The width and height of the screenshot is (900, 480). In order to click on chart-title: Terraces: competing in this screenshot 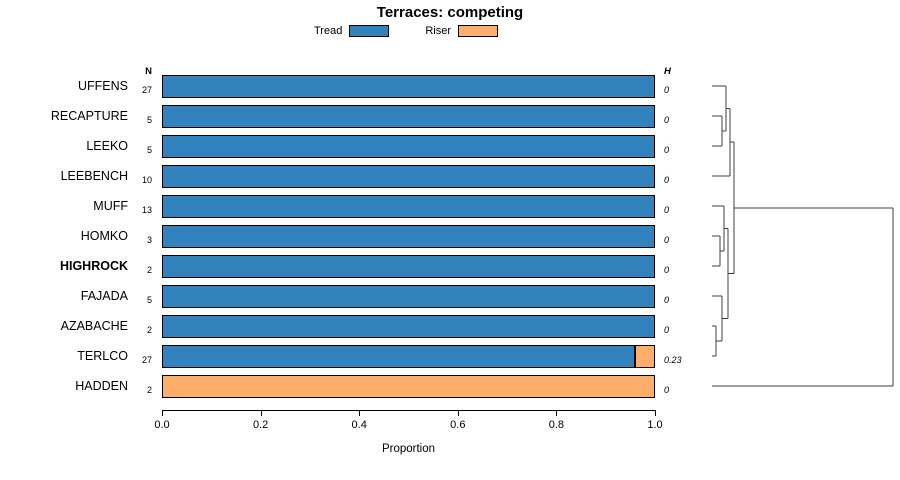, I will do `click(450, 12)`.